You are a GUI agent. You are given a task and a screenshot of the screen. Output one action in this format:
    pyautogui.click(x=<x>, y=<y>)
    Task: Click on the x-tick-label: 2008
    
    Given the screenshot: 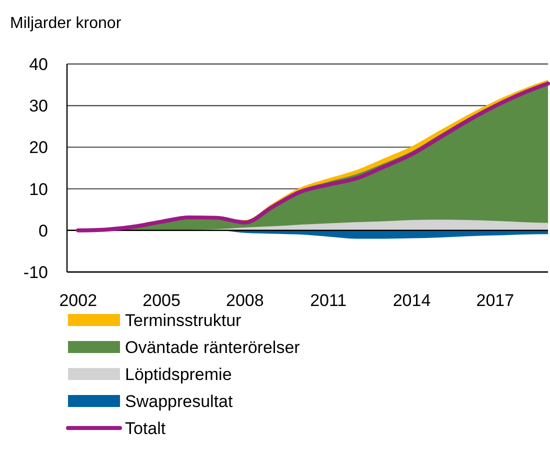 What is the action you would take?
    pyautogui.click(x=245, y=300)
    